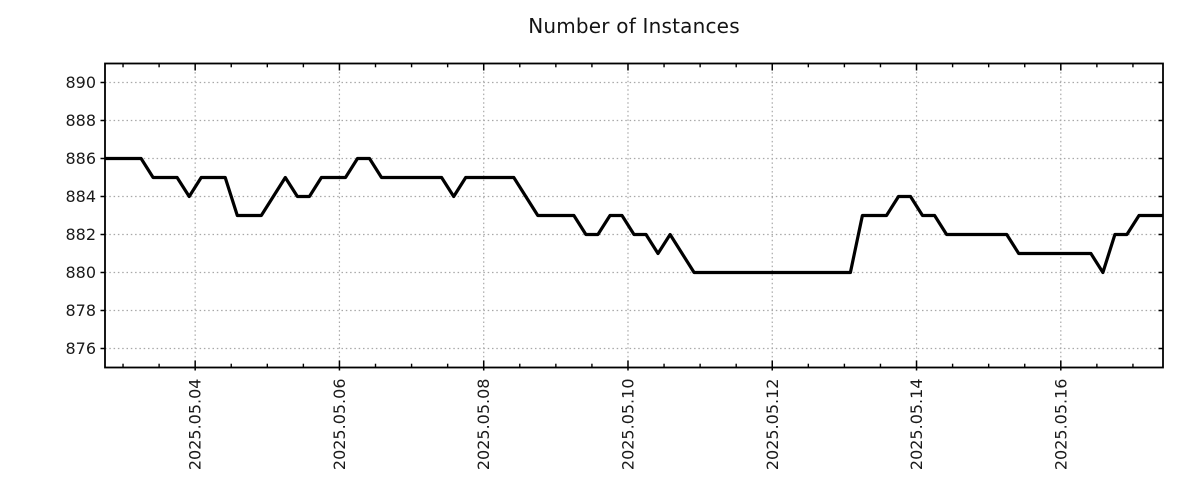  What do you see at coordinates (339, 425) in the screenshot?
I see `x-tick-label: 2025.05.06` at bounding box center [339, 425].